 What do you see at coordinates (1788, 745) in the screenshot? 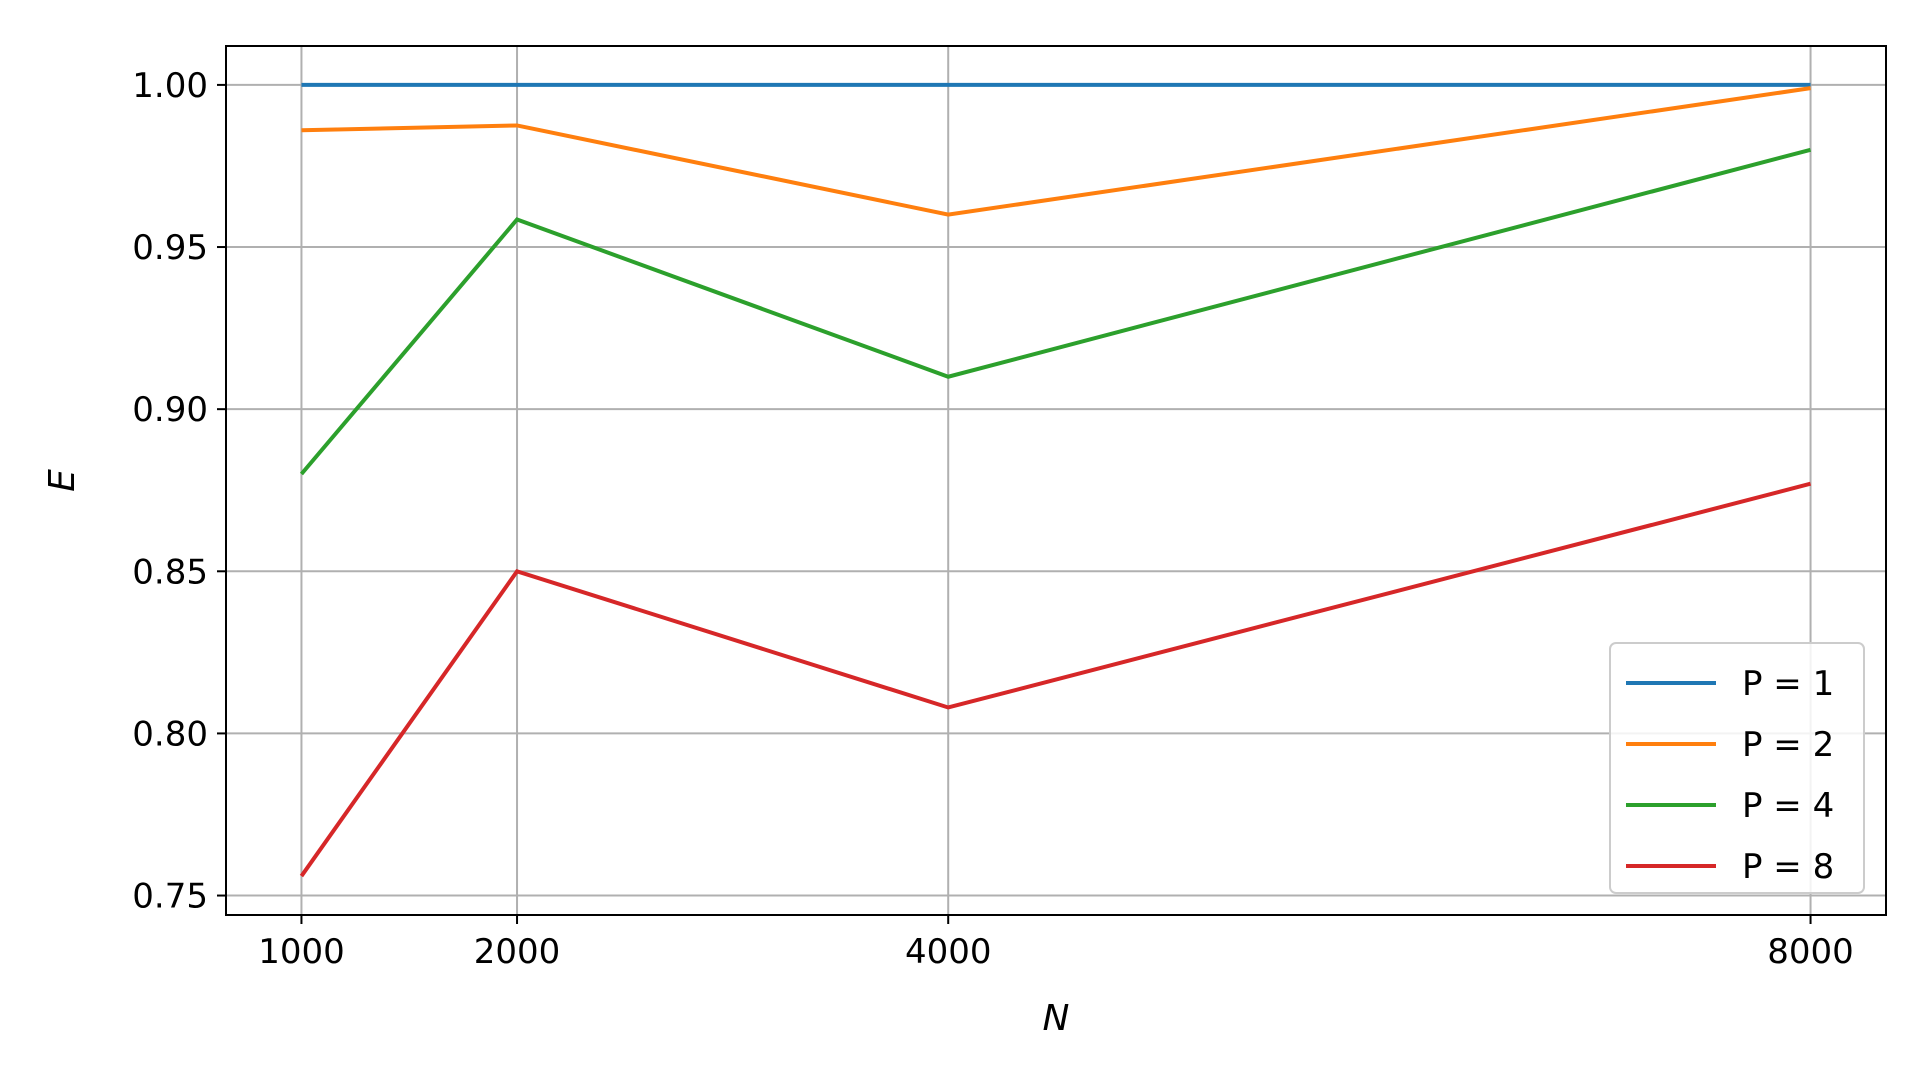
I see `legend-label: P = 2` at bounding box center [1788, 745].